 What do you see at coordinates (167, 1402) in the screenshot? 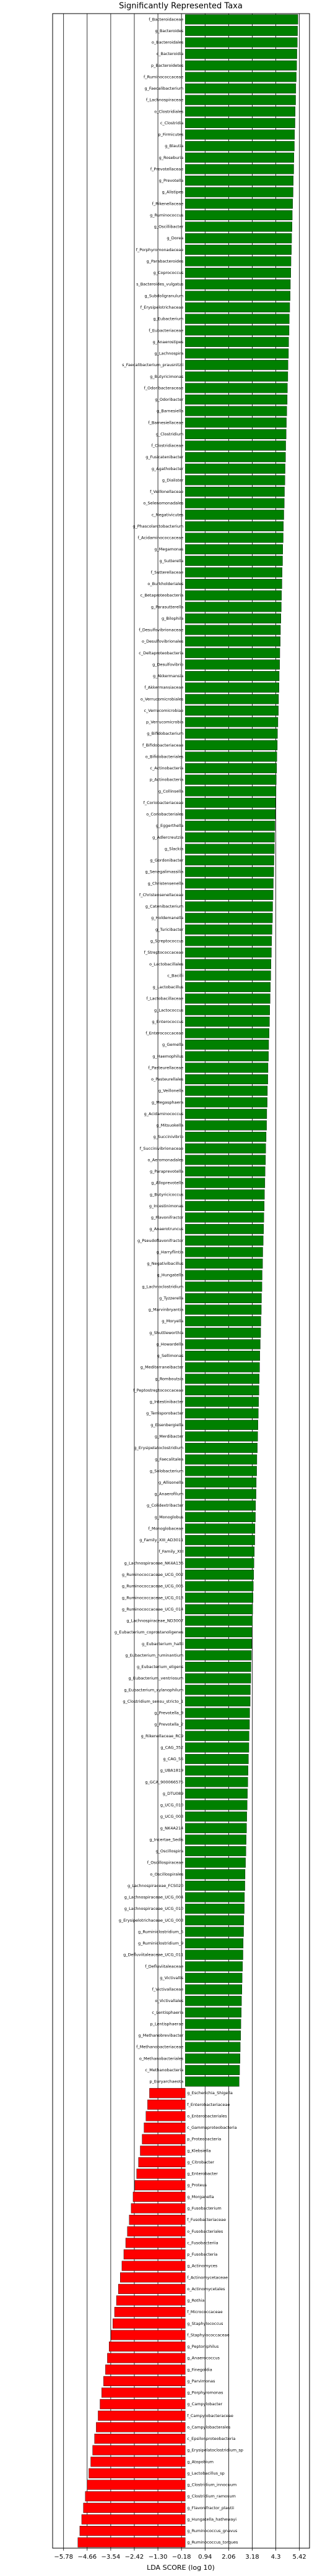
I see `taxon-label: g_Intestinibacter` at bounding box center [167, 1402].